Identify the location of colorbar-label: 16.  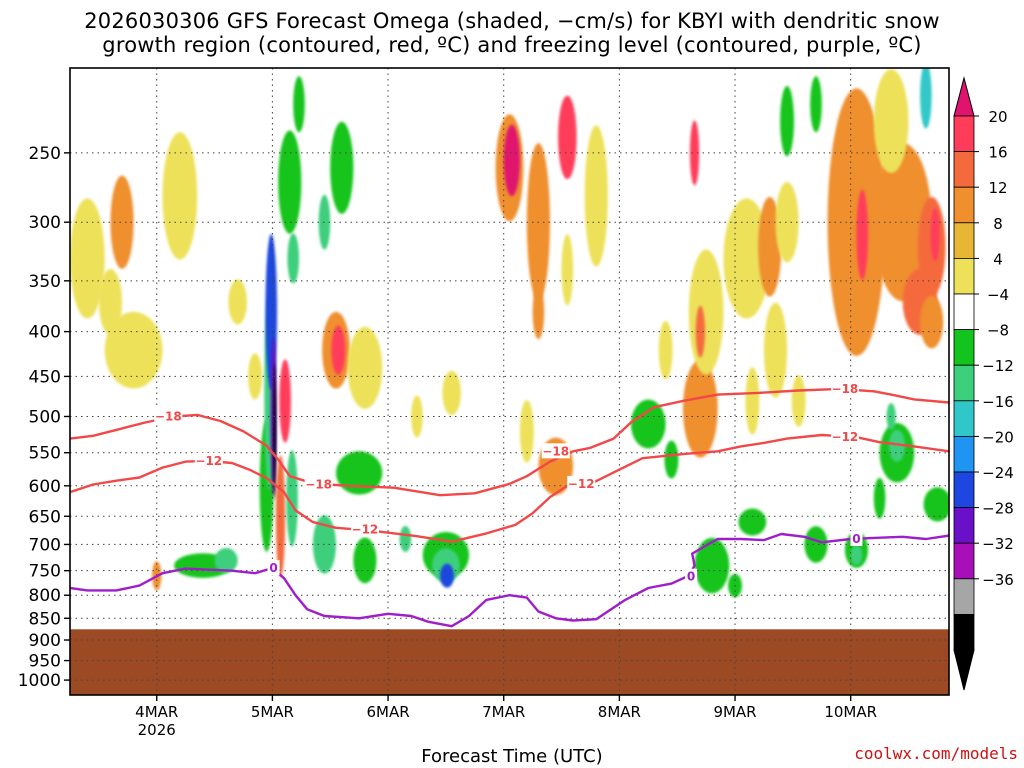
(997, 153).